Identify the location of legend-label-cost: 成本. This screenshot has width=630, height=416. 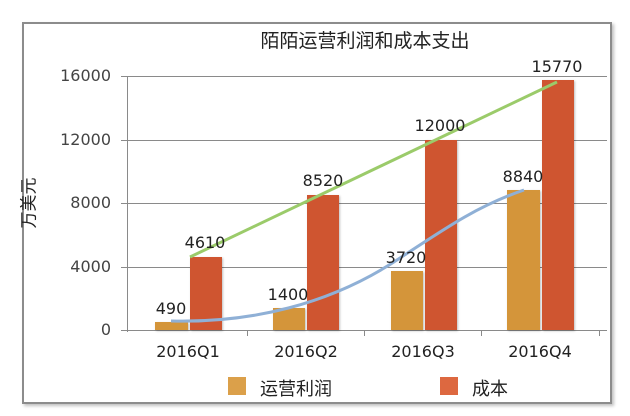
(490, 389).